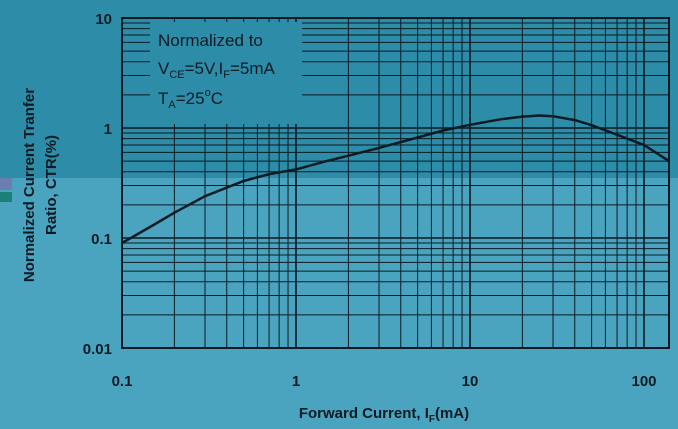 This screenshot has width=678, height=429. I want to click on x-tick-label: 1, so click(296, 381).